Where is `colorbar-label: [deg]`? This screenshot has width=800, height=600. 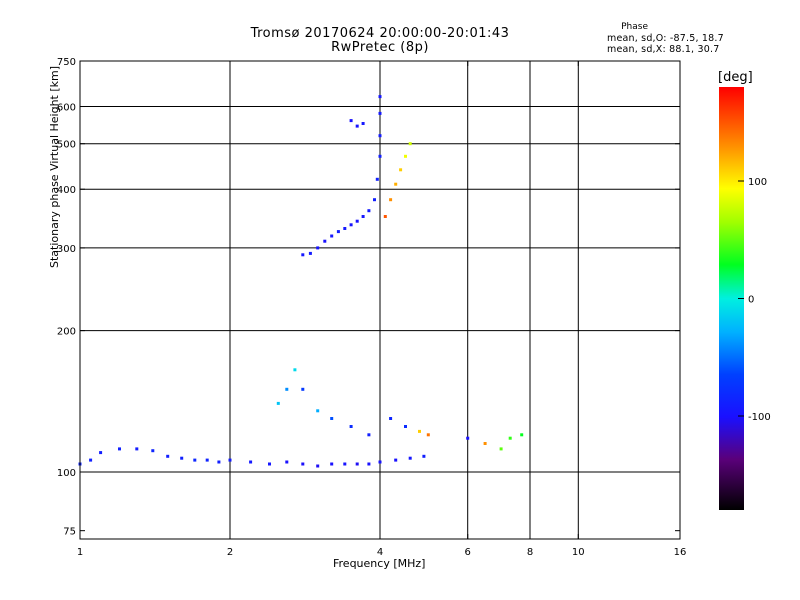
colorbar-label: [deg] is located at coordinates (735, 77).